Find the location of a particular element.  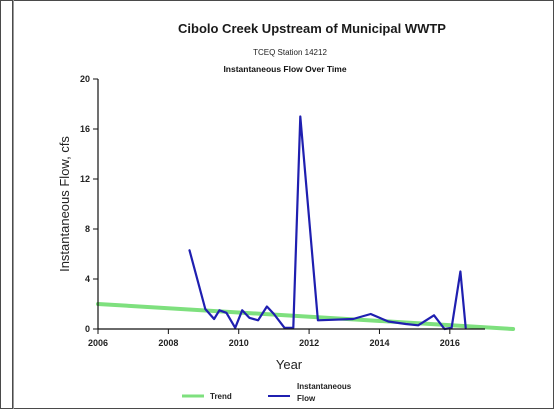

x-tick-label-2010: 2010 is located at coordinates (239, 343).